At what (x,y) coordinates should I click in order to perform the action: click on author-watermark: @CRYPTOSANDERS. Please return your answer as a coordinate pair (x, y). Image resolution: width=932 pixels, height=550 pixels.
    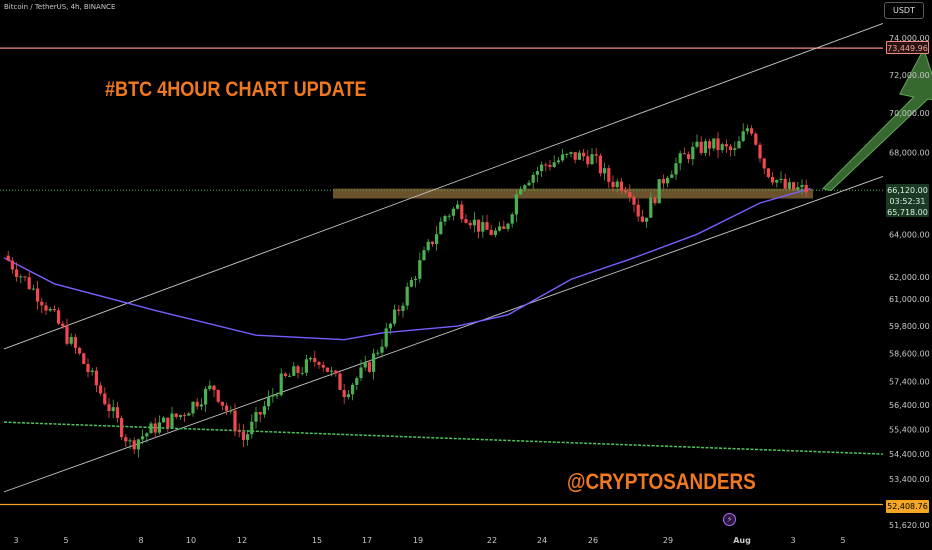
    Looking at the image, I should click on (661, 481).